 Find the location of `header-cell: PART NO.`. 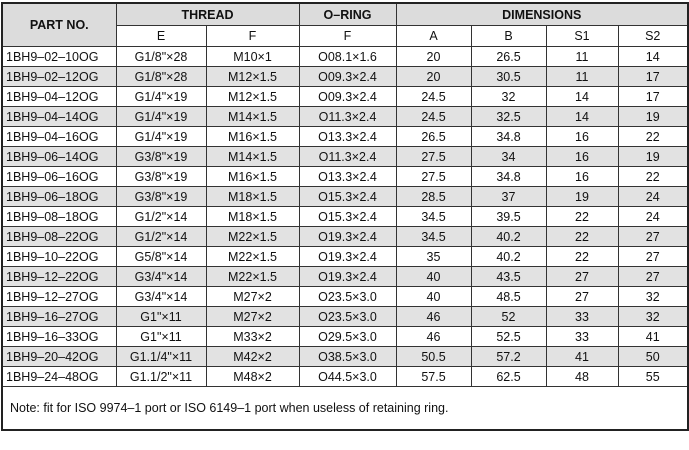

header-cell: PART NO. is located at coordinates (59, 24).